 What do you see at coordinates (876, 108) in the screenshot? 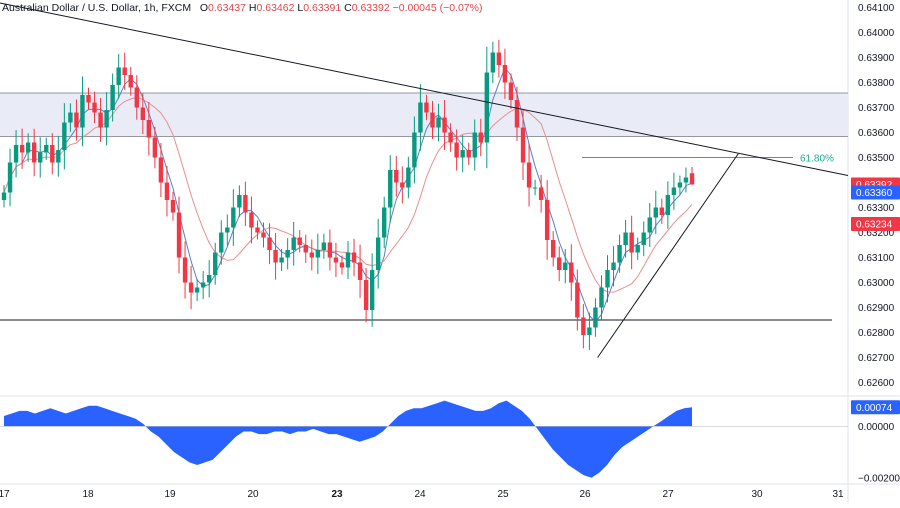
I see `price-tick-label: 0.63700` at bounding box center [876, 108].